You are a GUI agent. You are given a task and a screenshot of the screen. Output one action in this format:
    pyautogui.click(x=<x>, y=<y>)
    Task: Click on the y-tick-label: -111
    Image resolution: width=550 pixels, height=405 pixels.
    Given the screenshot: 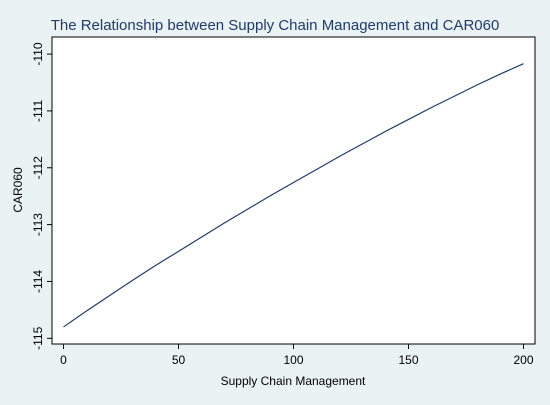 What is the action you would take?
    pyautogui.click(x=38, y=110)
    